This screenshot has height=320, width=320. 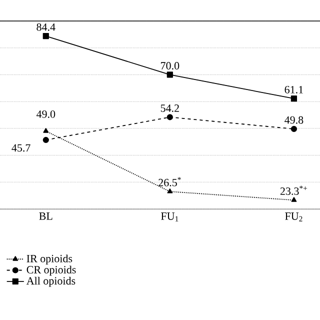 What do you see at coordinates (46, 114) in the screenshot?
I see `data-label: 49.0` at bounding box center [46, 114].